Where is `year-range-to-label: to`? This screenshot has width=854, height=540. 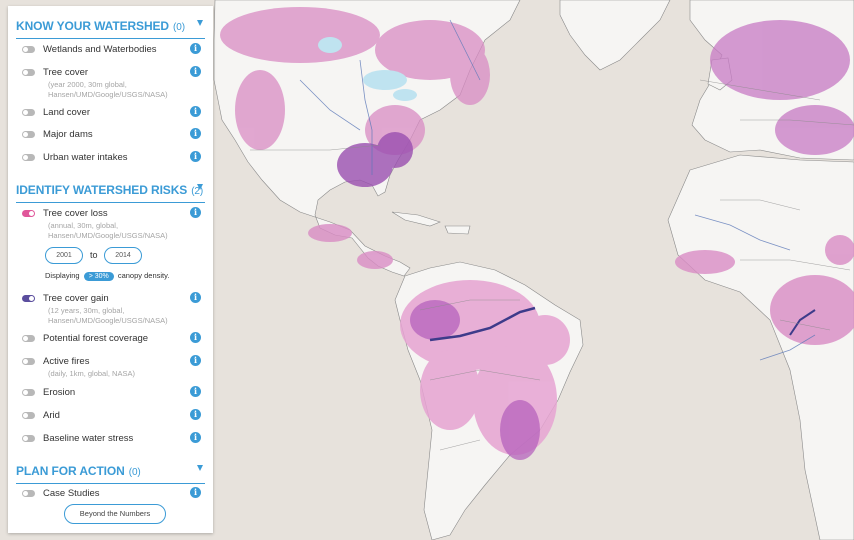 year-range-to-label: to is located at coordinates (94, 255).